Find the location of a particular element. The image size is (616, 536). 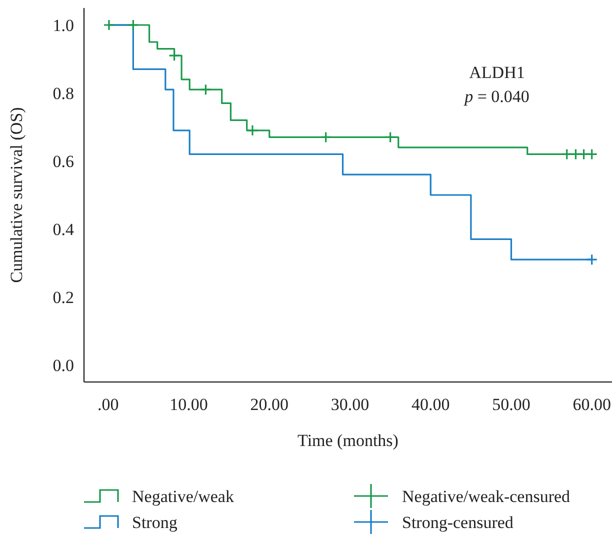

y-tick-label: 0.2 is located at coordinates (63, 297).